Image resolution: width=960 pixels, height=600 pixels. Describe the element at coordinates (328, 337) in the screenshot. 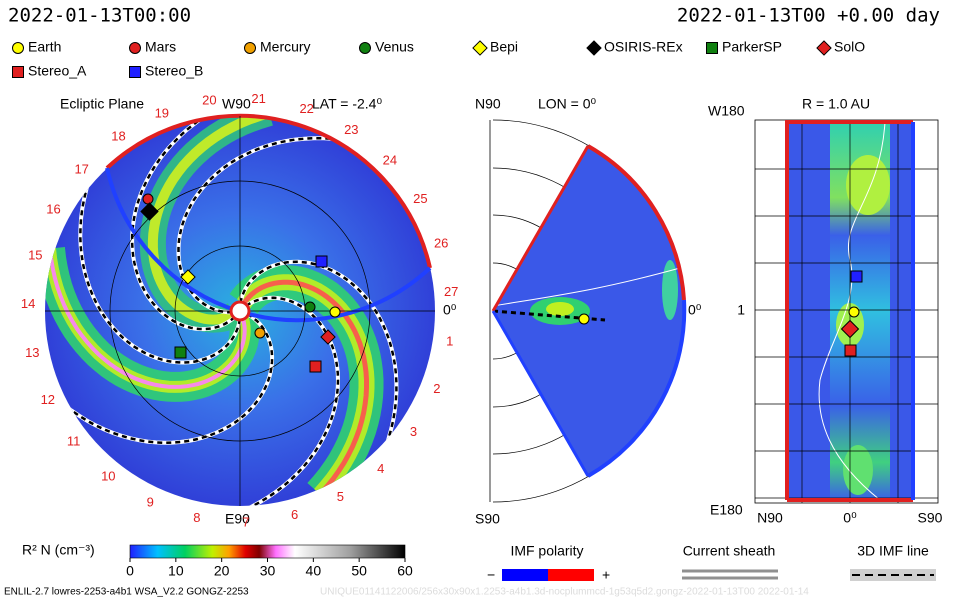

I see `marker-solo` at that location.